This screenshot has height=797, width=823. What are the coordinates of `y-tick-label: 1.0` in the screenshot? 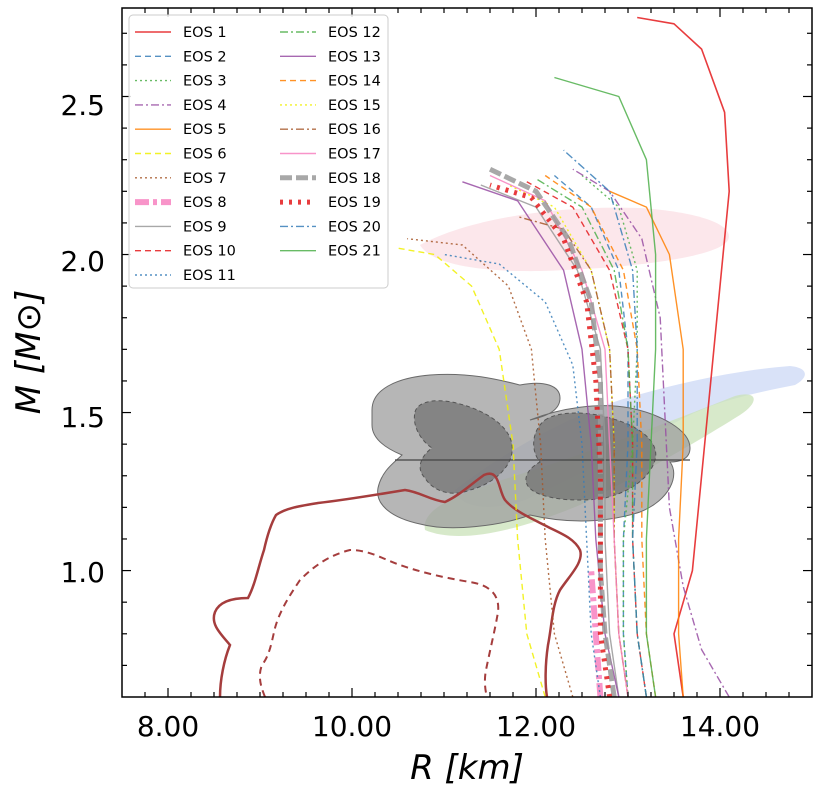 It's located at (82, 572).